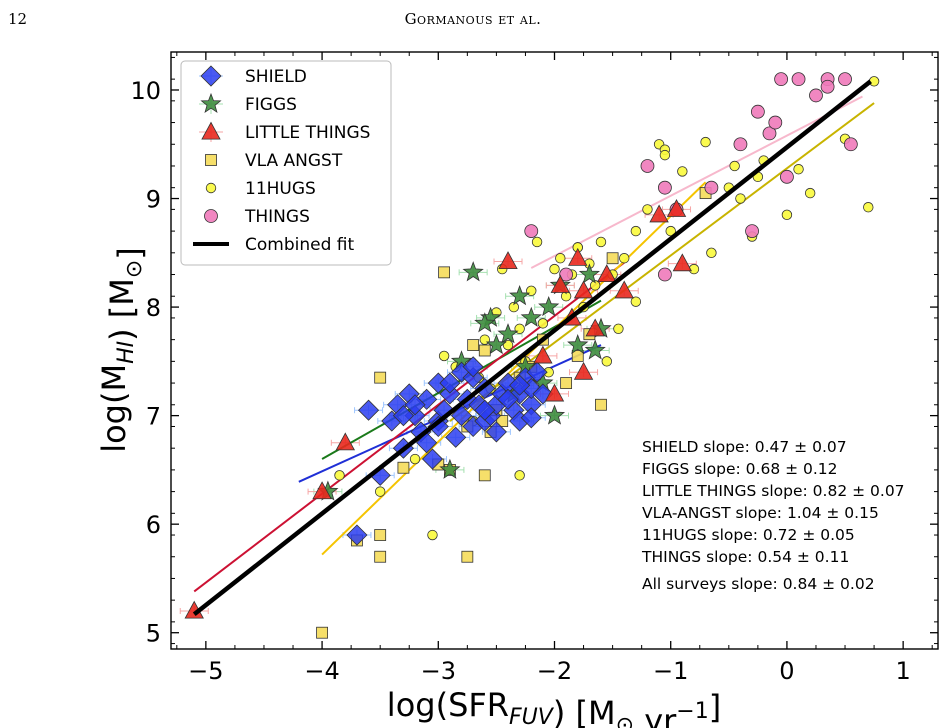  What do you see at coordinates (211, 103) in the screenshot?
I see `legend-swatch-figgs` at bounding box center [211, 103].